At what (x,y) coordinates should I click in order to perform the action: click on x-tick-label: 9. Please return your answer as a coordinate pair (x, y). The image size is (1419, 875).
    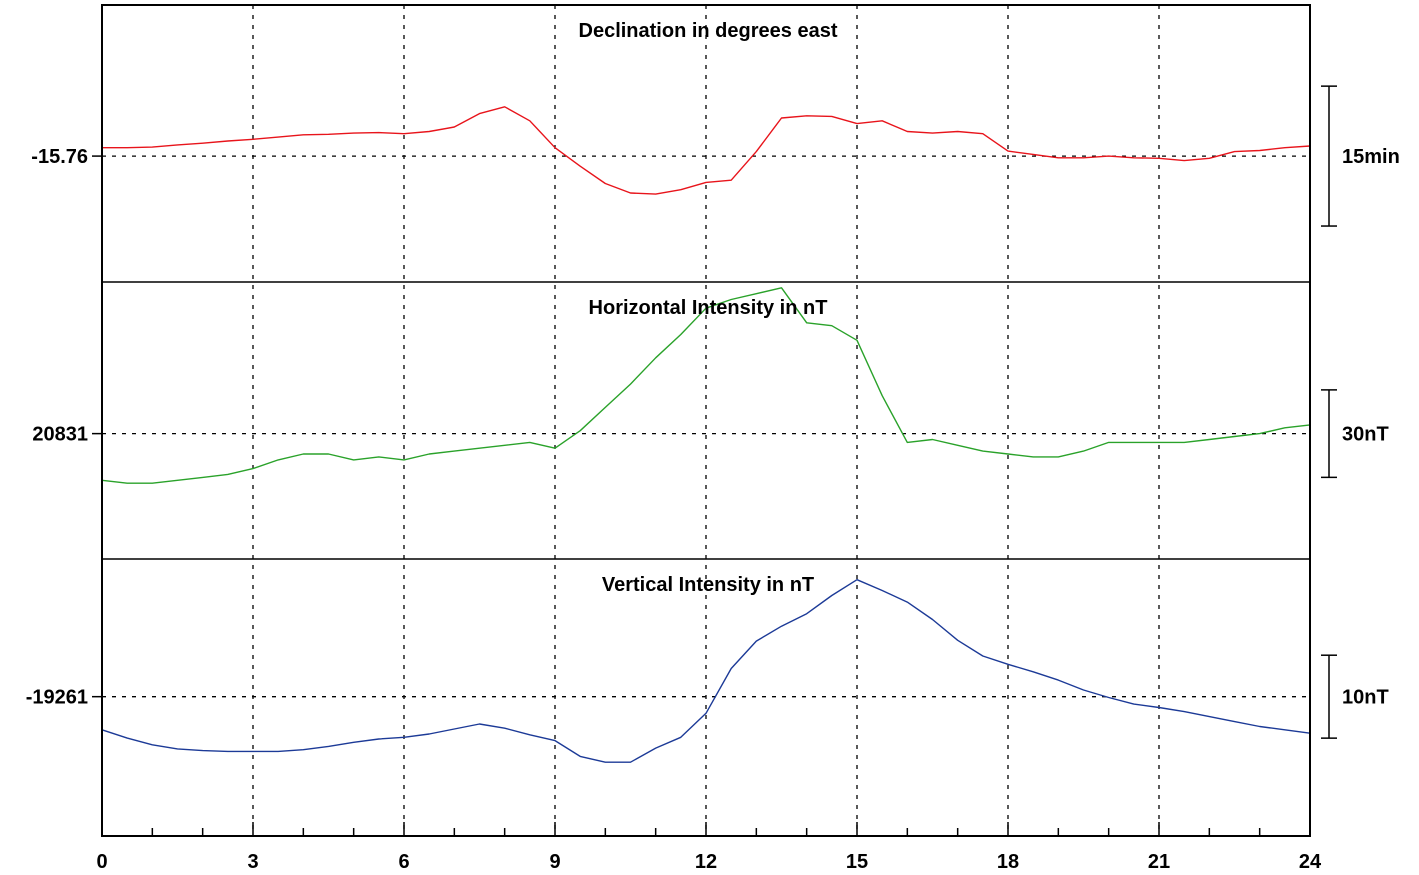
    Looking at the image, I should click on (554, 862).